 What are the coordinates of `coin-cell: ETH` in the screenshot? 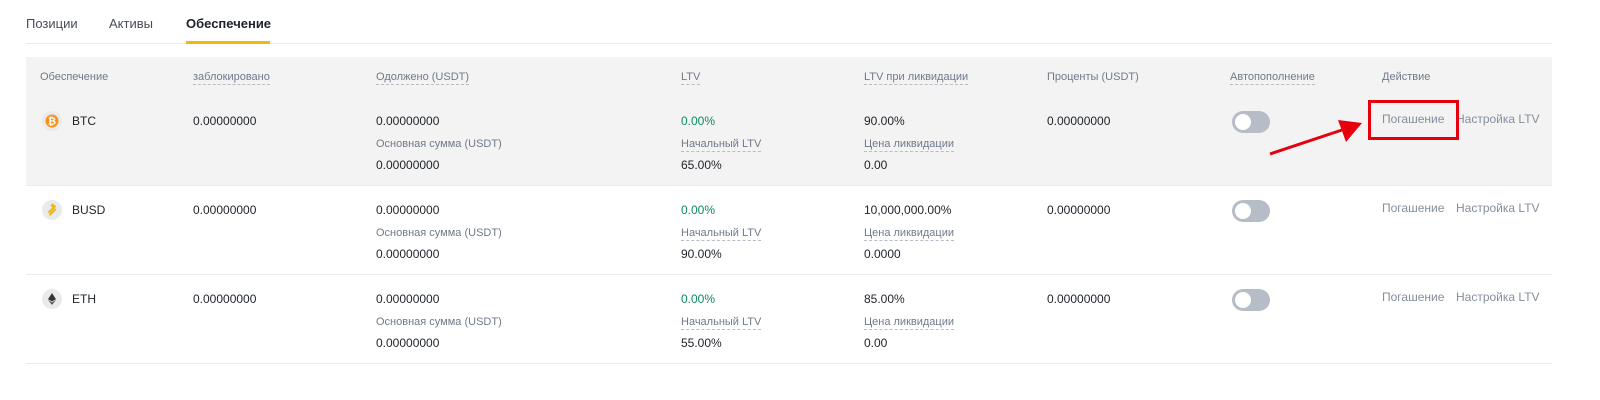 It's located at (69, 299).